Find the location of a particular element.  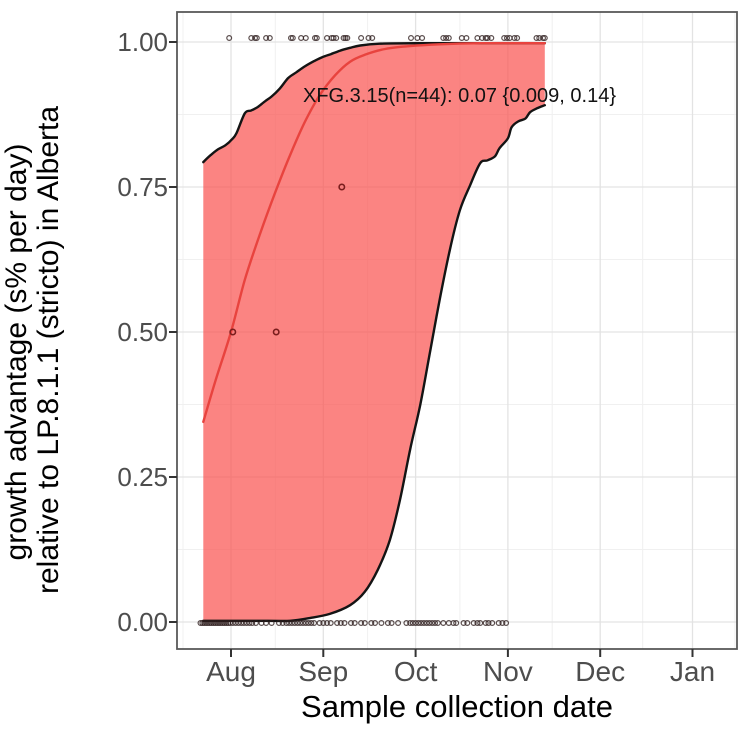

annotation-label: XFG.3.15(n=44): 0.07 {0.009, 0.14} is located at coordinates (460, 96).